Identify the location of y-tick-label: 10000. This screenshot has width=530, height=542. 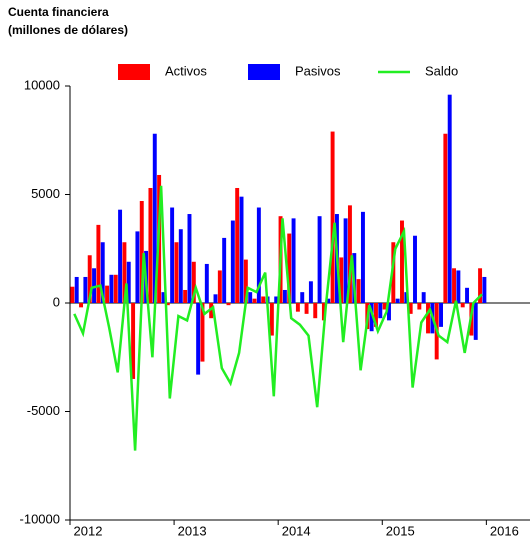
(42, 84).